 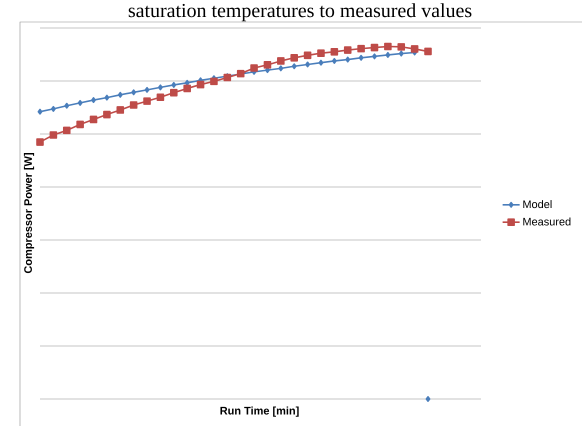 I want to click on x-axis-title: Run Time [min], so click(x=259, y=411).